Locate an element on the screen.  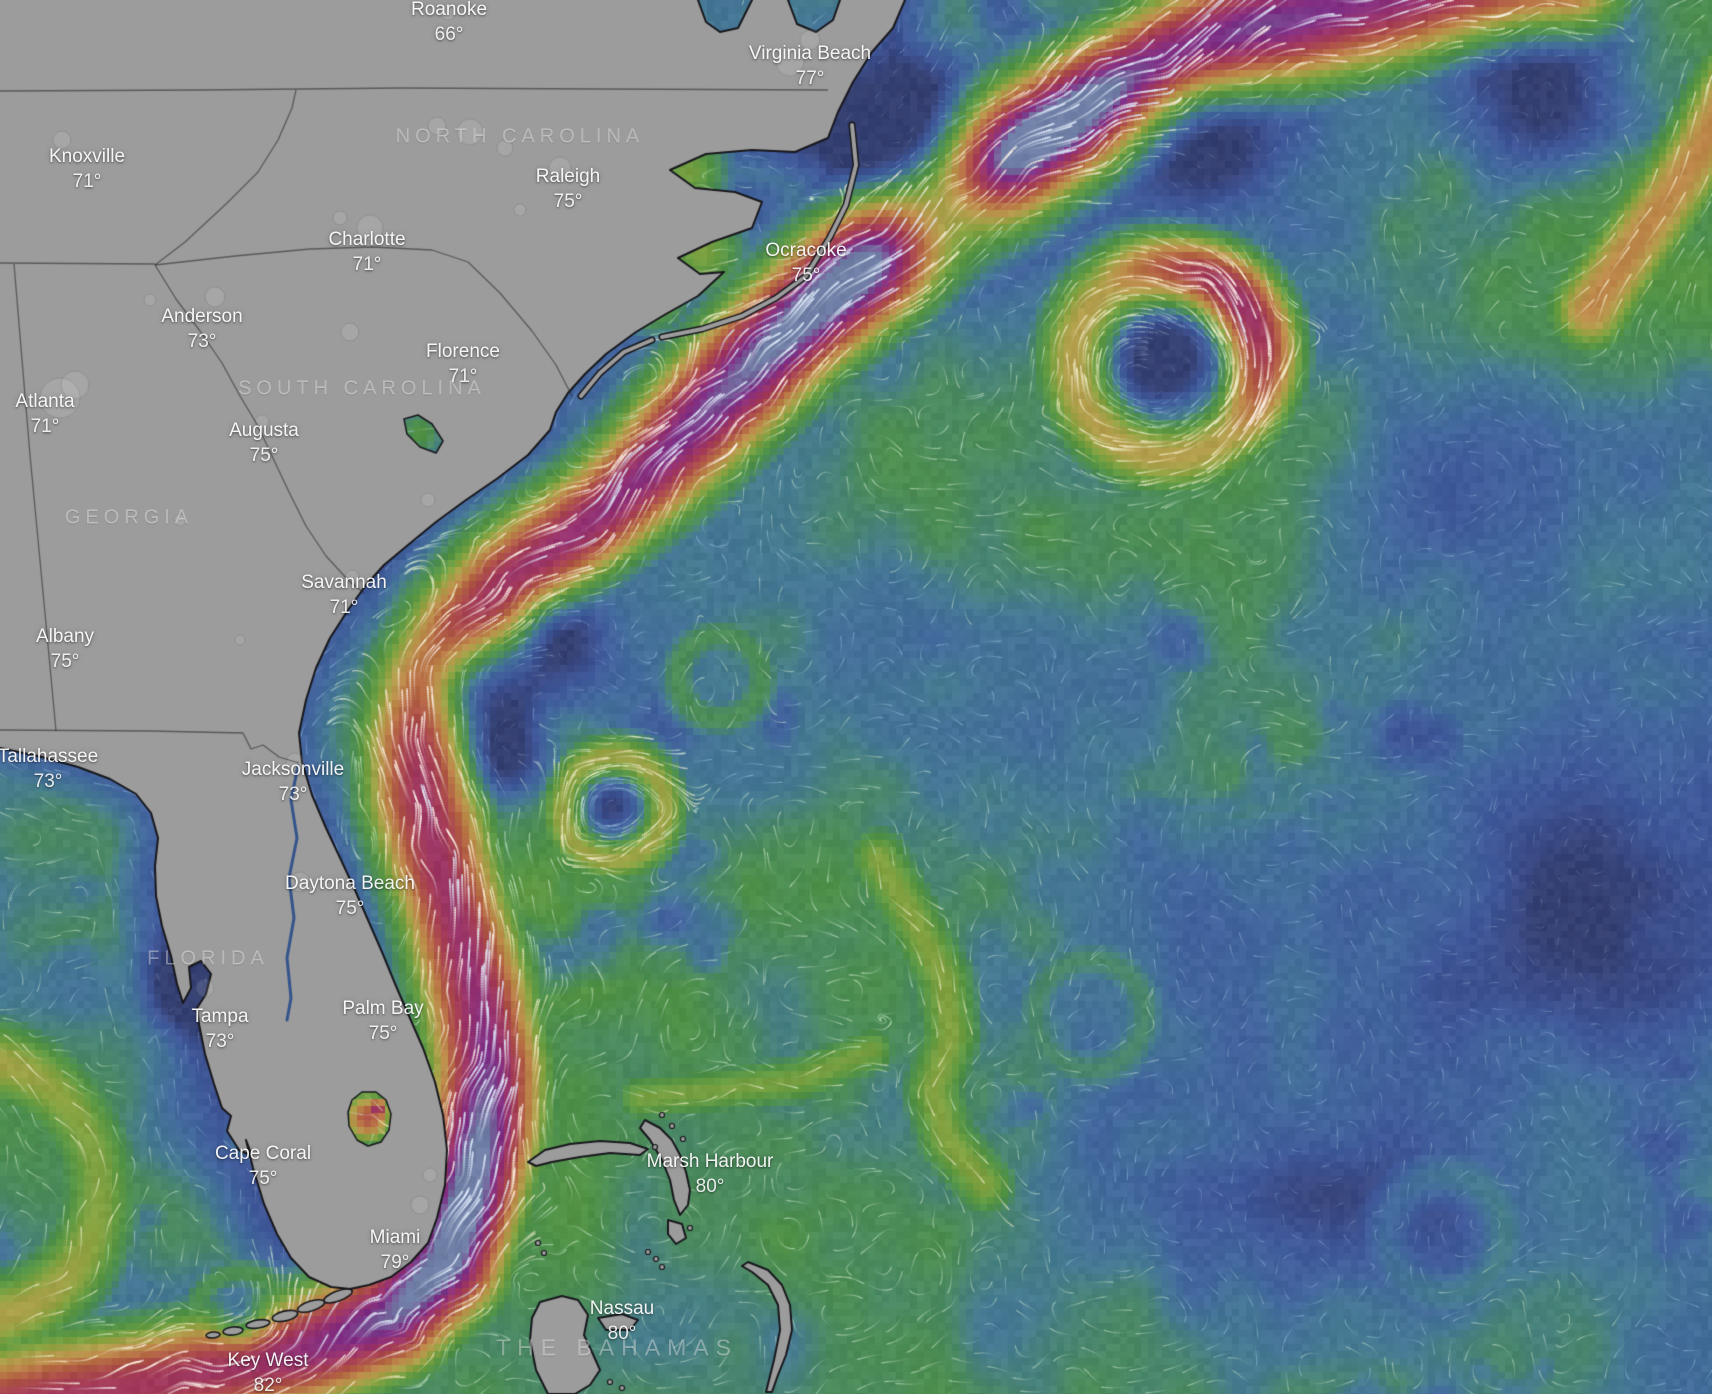
city-temperature: 79° is located at coordinates (395, 1262).